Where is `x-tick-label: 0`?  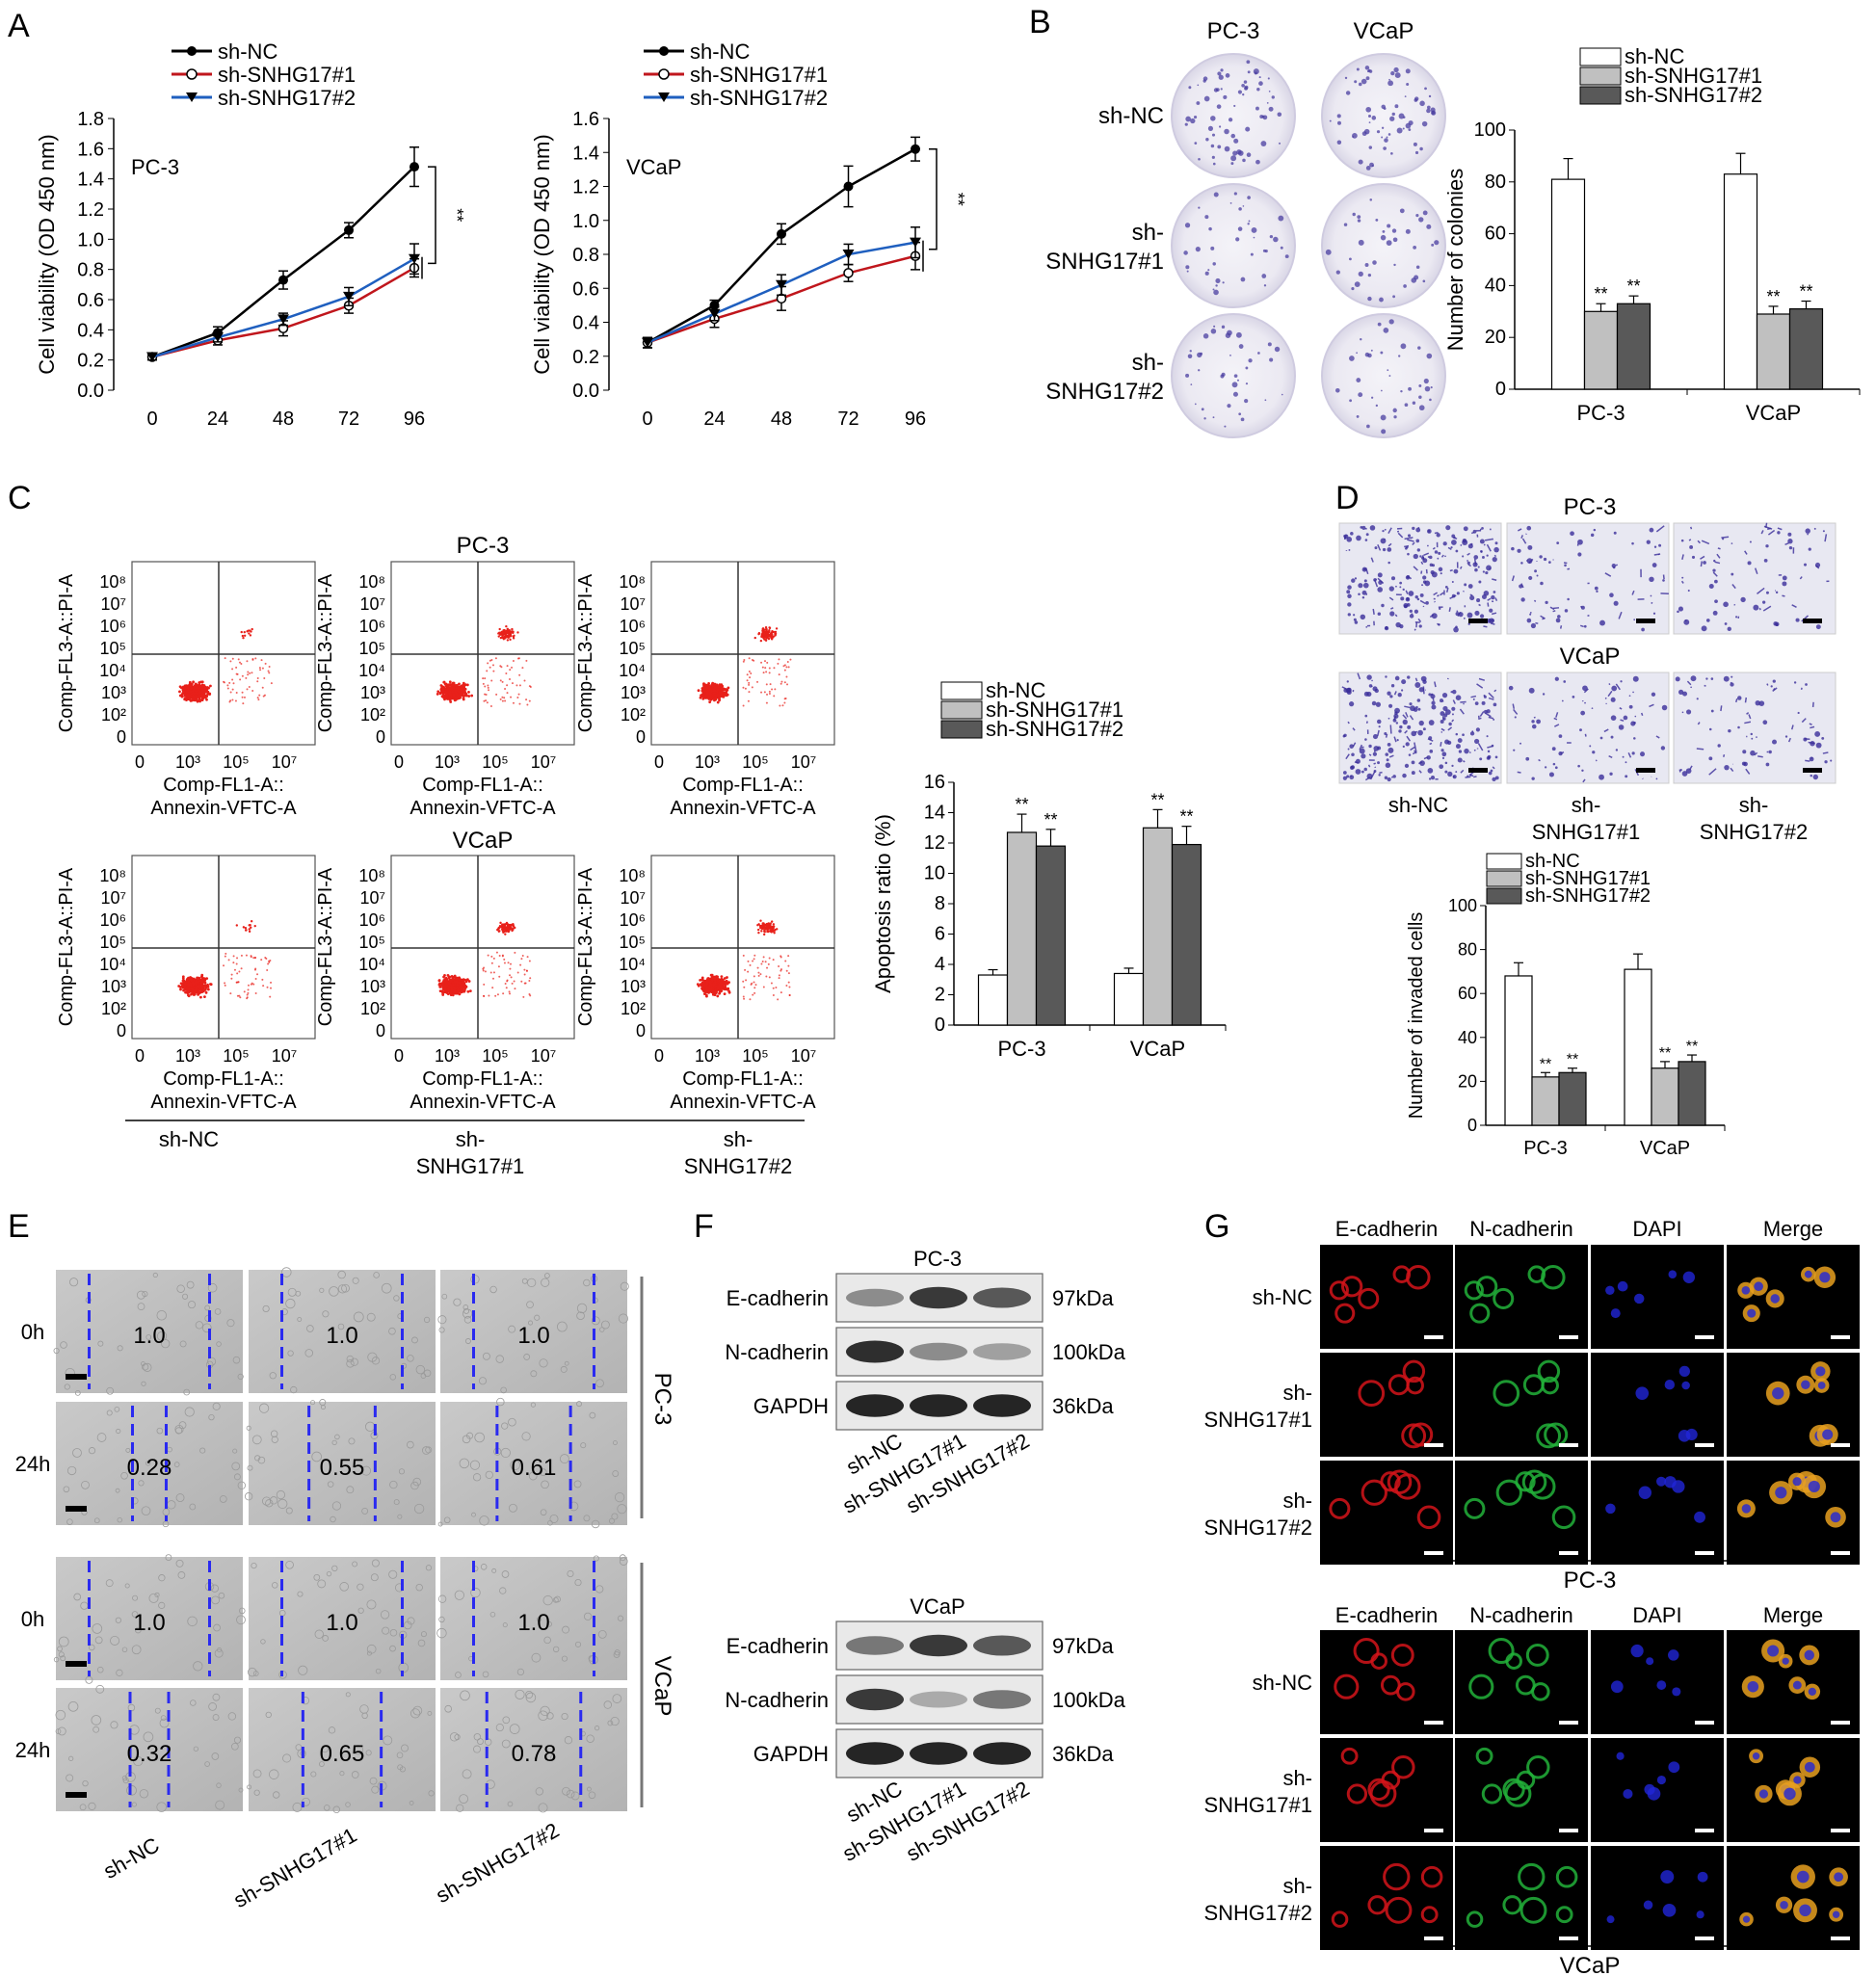
x-tick-label: 0 is located at coordinates (399, 762).